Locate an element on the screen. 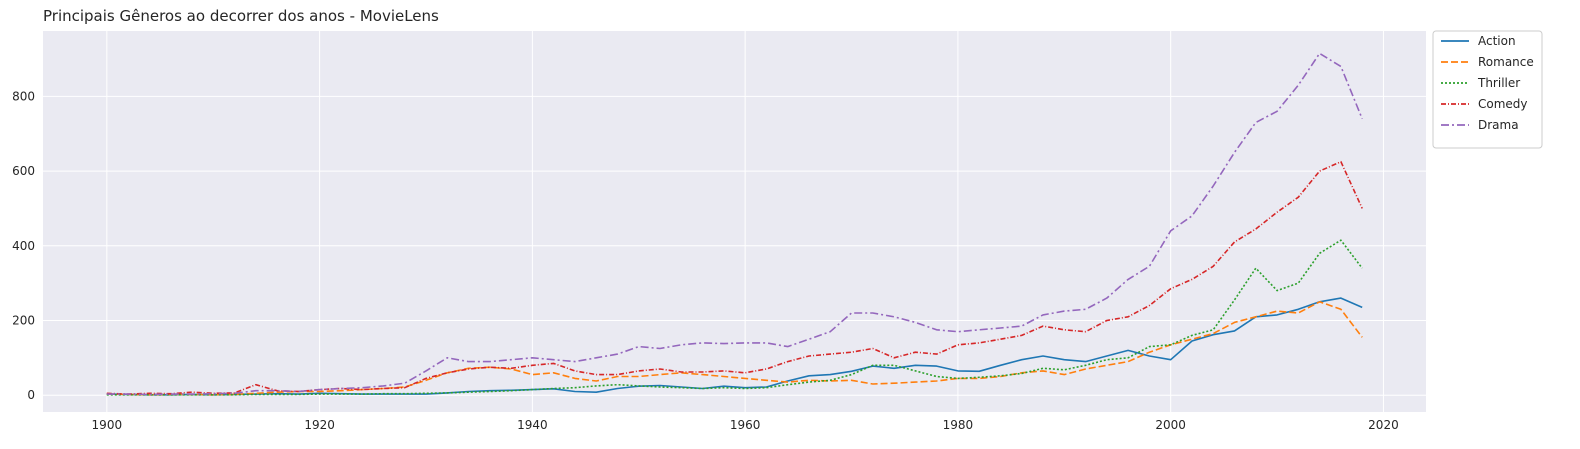 The width and height of the screenshot is (1580, 449). legend-label-drama: Drama is located at coordinates (1498, 125).